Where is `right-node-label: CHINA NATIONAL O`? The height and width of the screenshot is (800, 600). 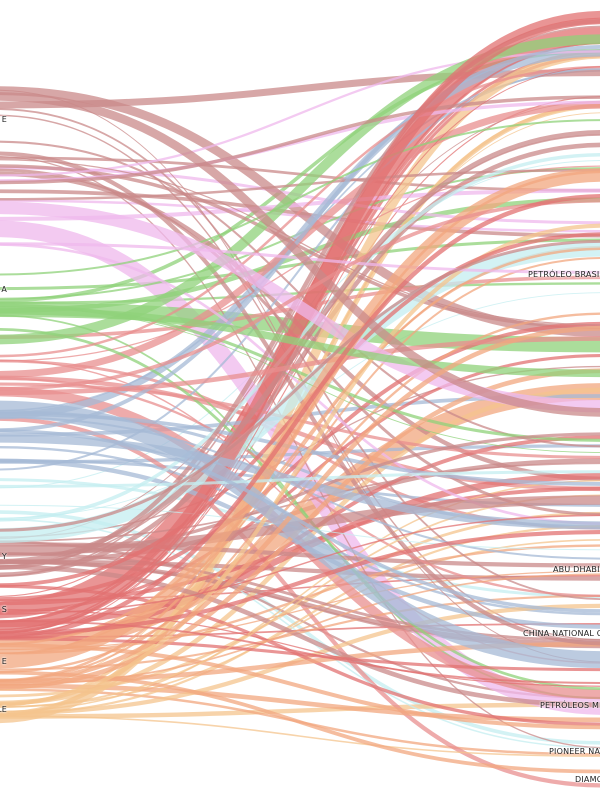 right-node-label: CHINA NATIONAL O is located at coordinates (561, 633).